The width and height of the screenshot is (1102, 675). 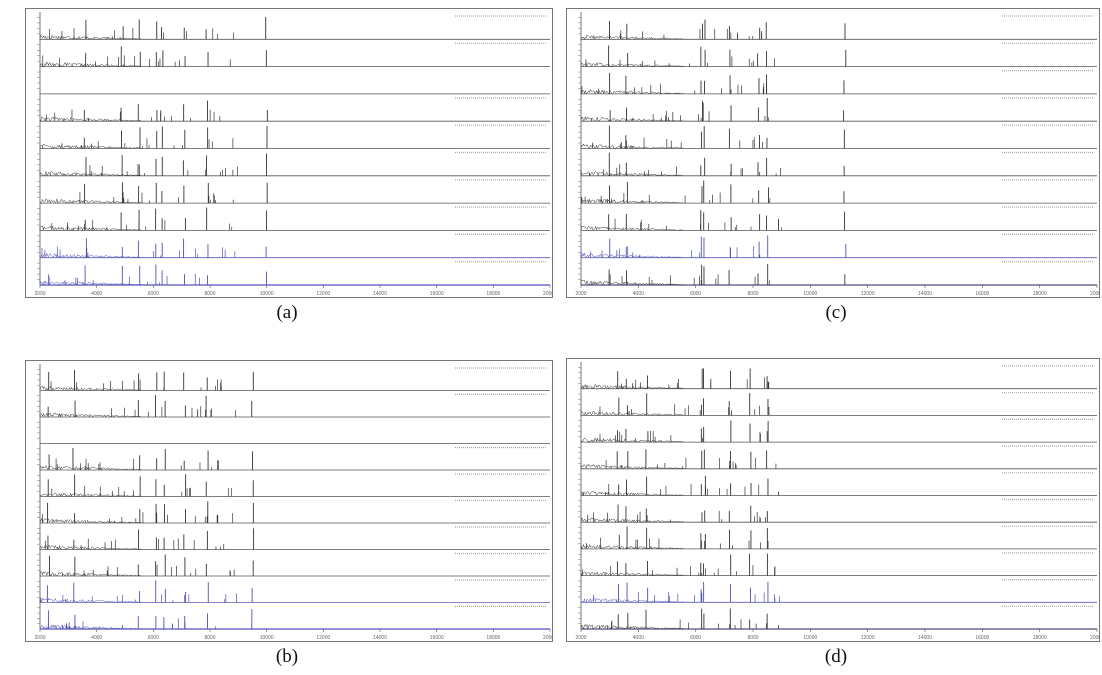 What do you see at coordinates (836, 656) in the screenshot?
I see `caption-d: (d)` at bounding box center [836, 656].